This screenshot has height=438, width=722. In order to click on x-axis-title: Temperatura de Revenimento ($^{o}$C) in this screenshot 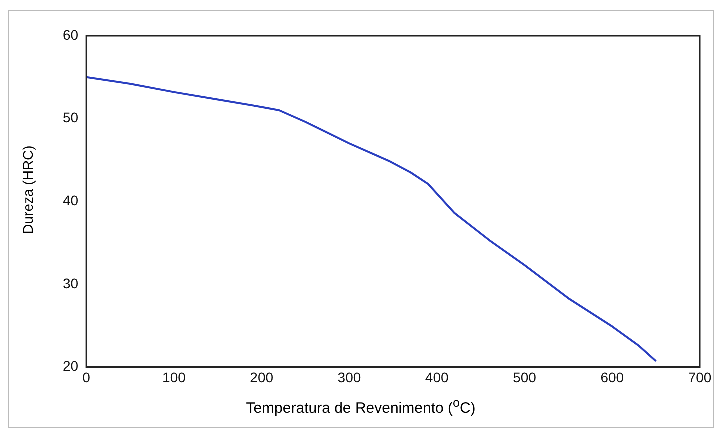, I will do `click(361, 406)`.